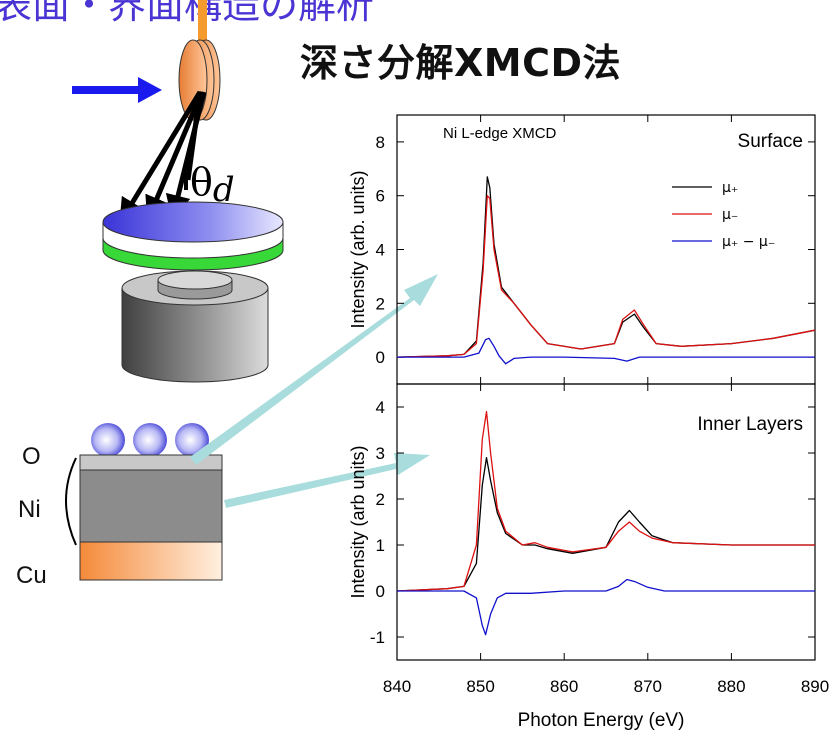 Image resolution: width=835 pixels, height=731 pixels. I want to click on theta-symbol: θ, so click(201, 182).